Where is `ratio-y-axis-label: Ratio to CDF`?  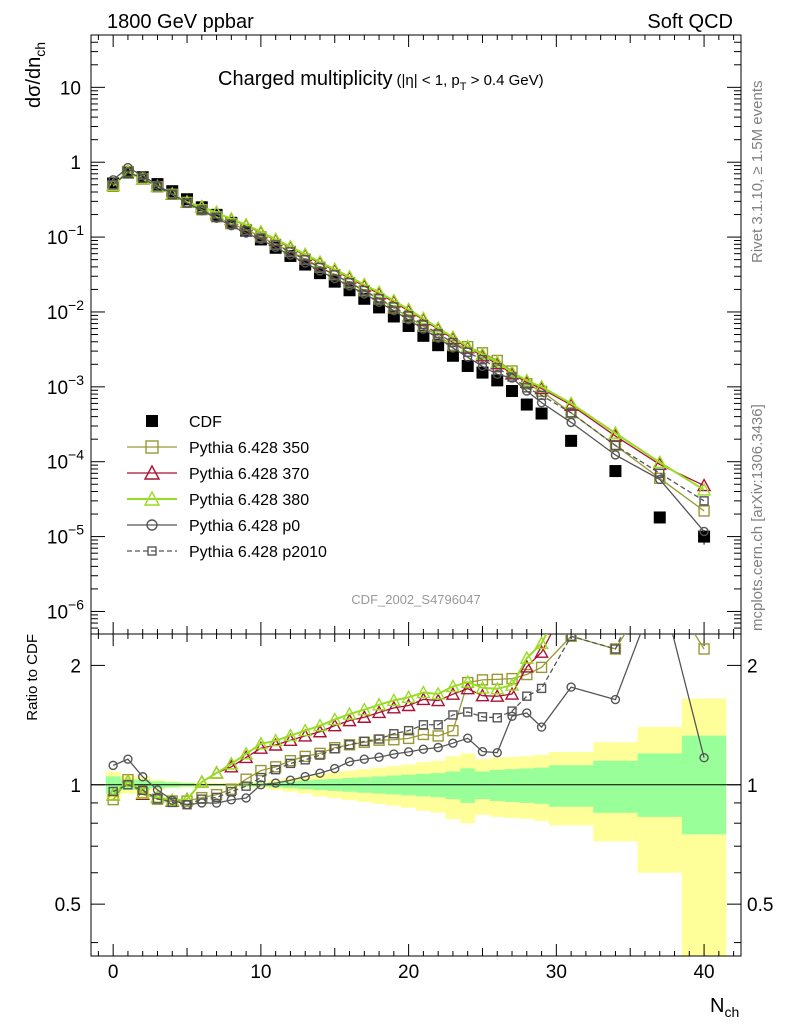
ratio-y-axis-label: Ratio to CDF is located at coordinates (32, 677).